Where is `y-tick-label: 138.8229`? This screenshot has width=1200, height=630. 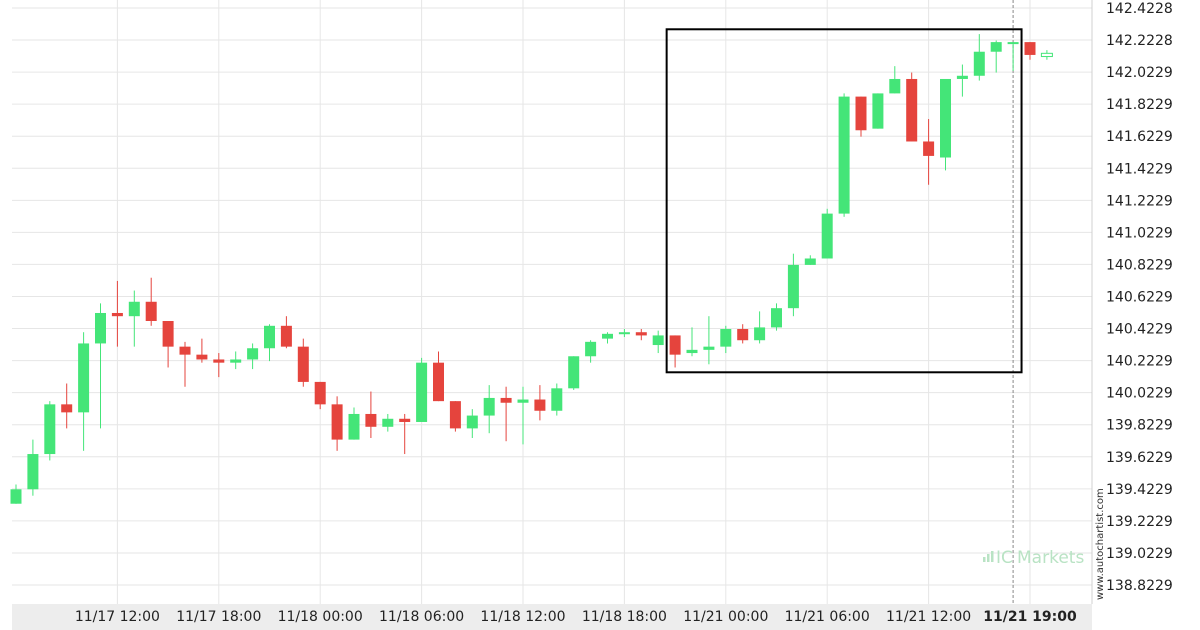
y-tick-label: 138.8229 is located at coordinates (1139, 586).